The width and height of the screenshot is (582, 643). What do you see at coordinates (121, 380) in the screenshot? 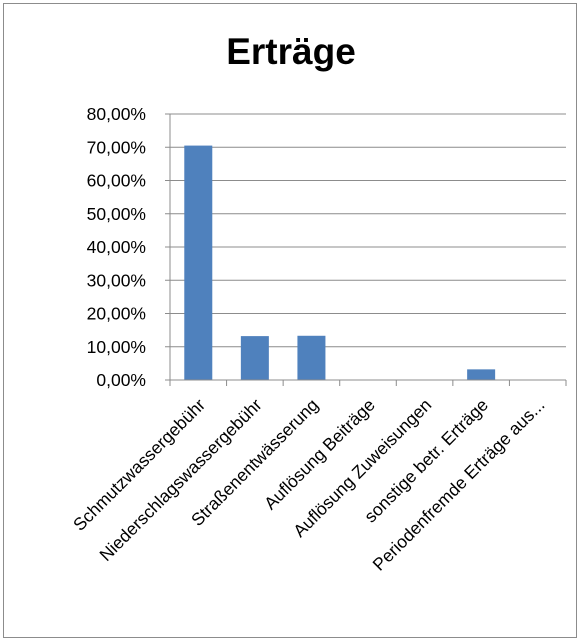
I see `y-tick-label: 0,00%` at bounding box center [121, 380].